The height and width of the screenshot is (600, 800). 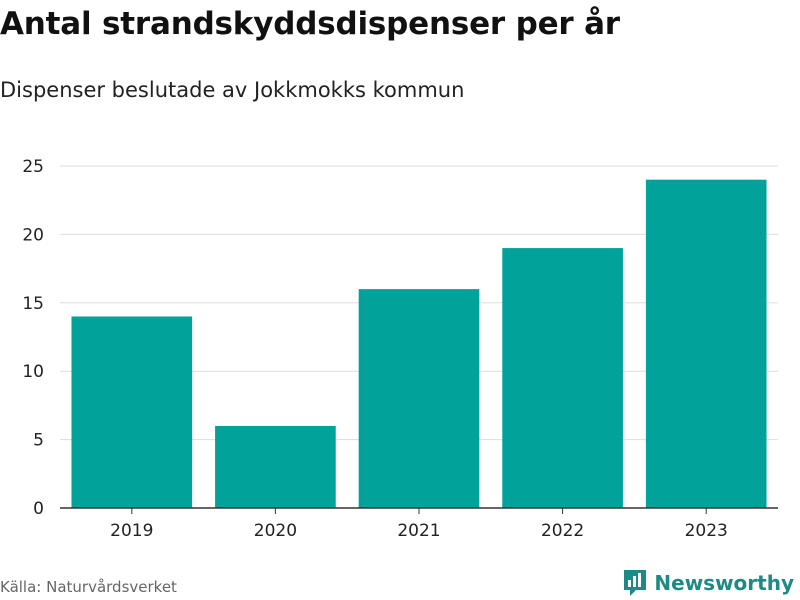 I want to click on y-tick-label: 25, so click(x=33, y=167).